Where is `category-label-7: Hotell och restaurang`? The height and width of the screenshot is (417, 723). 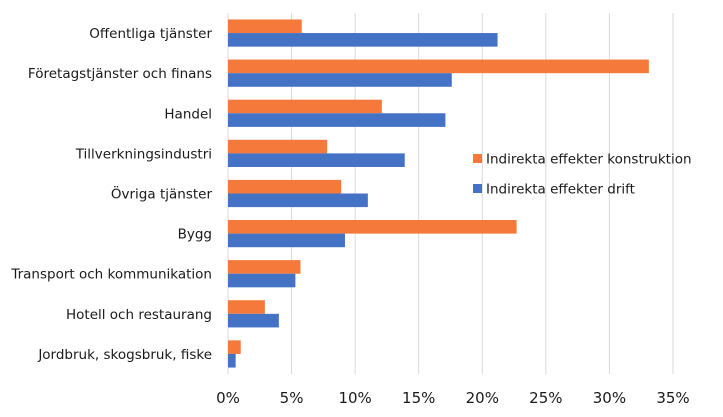 category-label-7: Hotell och restaurang is located at coordinates (139, 315).